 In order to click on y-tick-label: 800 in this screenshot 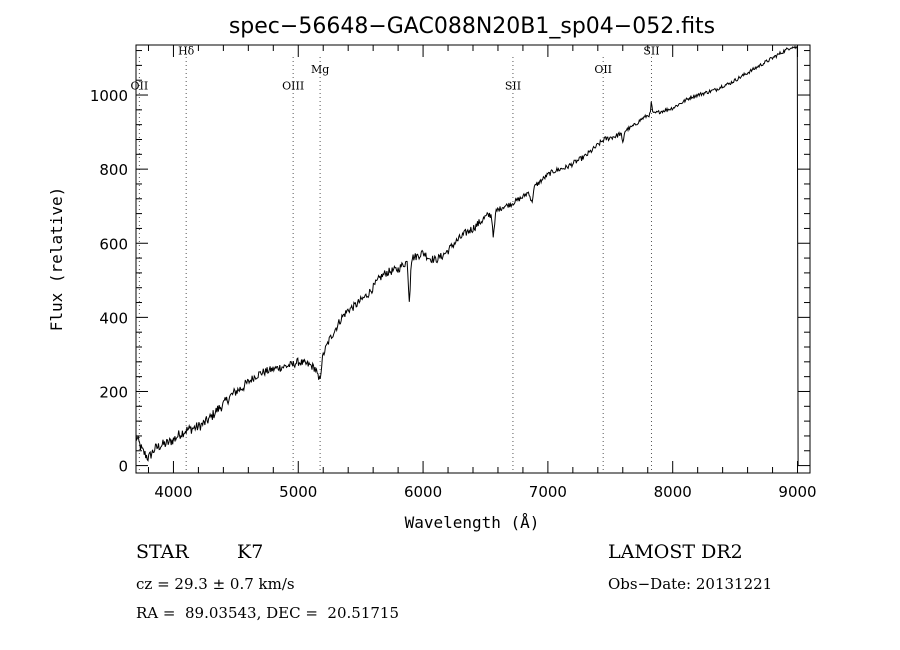, I will do `click(113, 170)`.